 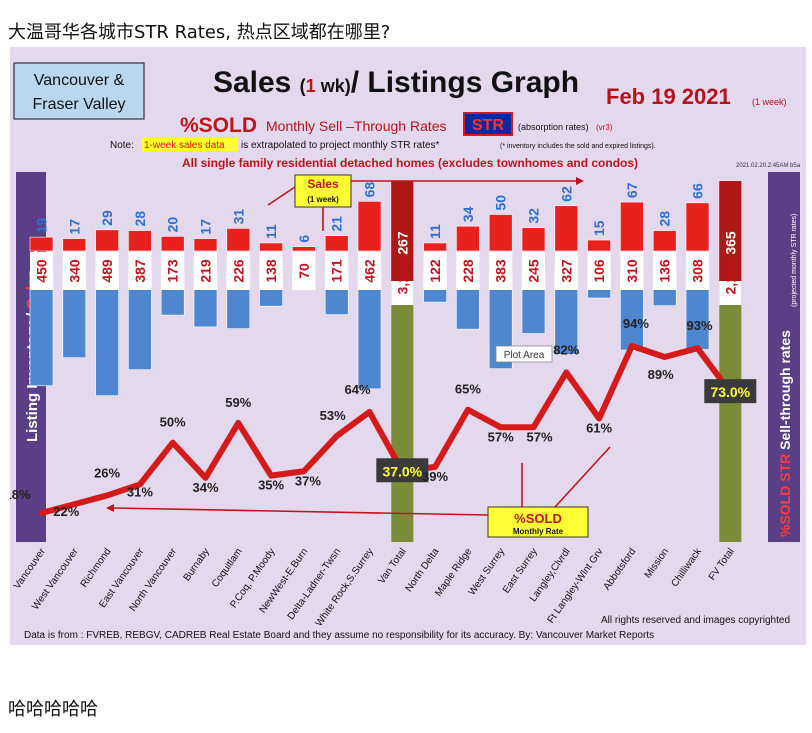 What do you see at coordinates (730, 243) in the screenshot?
I see `sales-label-21: 365` at bounding box center [730, 243].